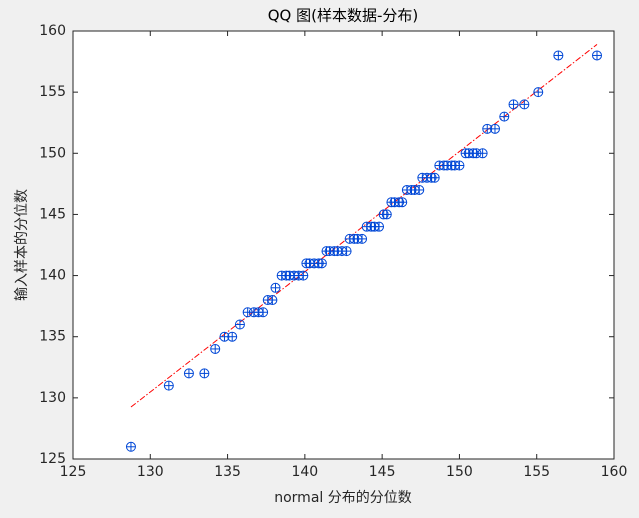 Image resolution: width=639 pixels, height=518 pixels. I want to click on x-tick-label: 140, so click(304, 472).